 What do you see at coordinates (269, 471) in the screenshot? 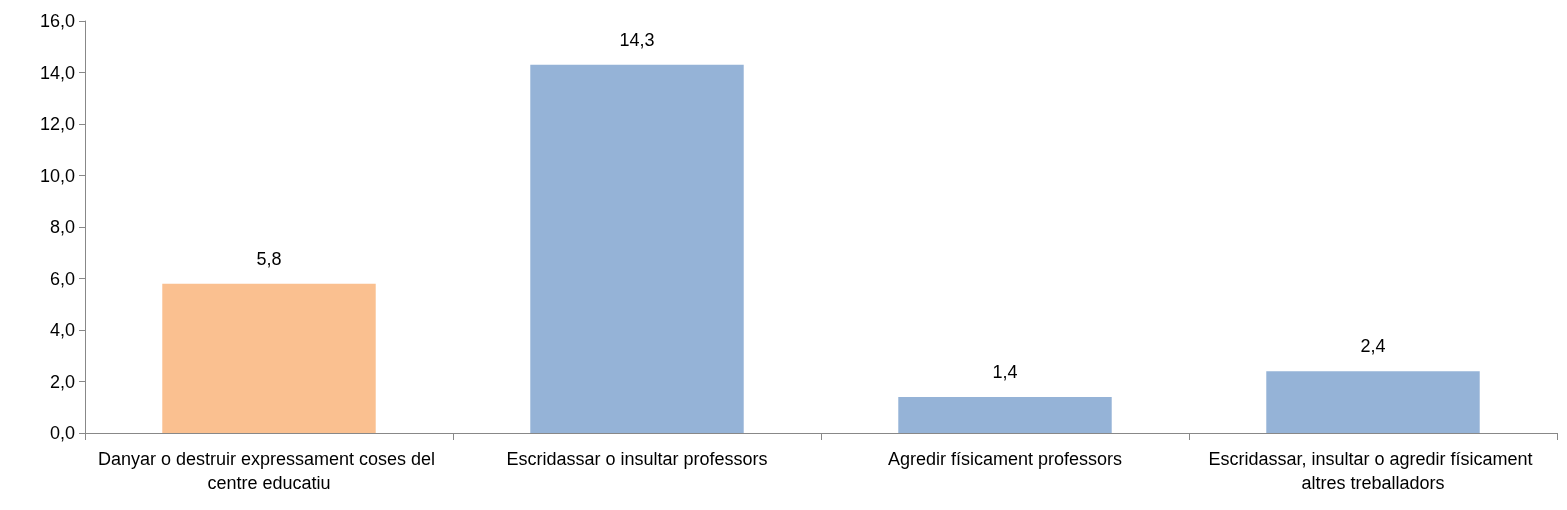
I see `x-tick-label: Danyar o destruir expressament coses del centre educatiu` at bounding box center [269, 471].